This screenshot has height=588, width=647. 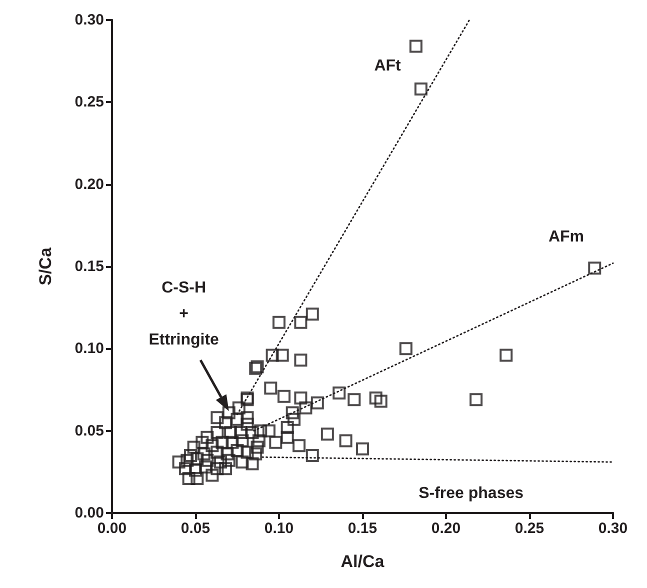 What do you see at coordinates (89, 349) in the screenshot?
I see `y-tick-label: 0.10` at bounding box center [89, 349].